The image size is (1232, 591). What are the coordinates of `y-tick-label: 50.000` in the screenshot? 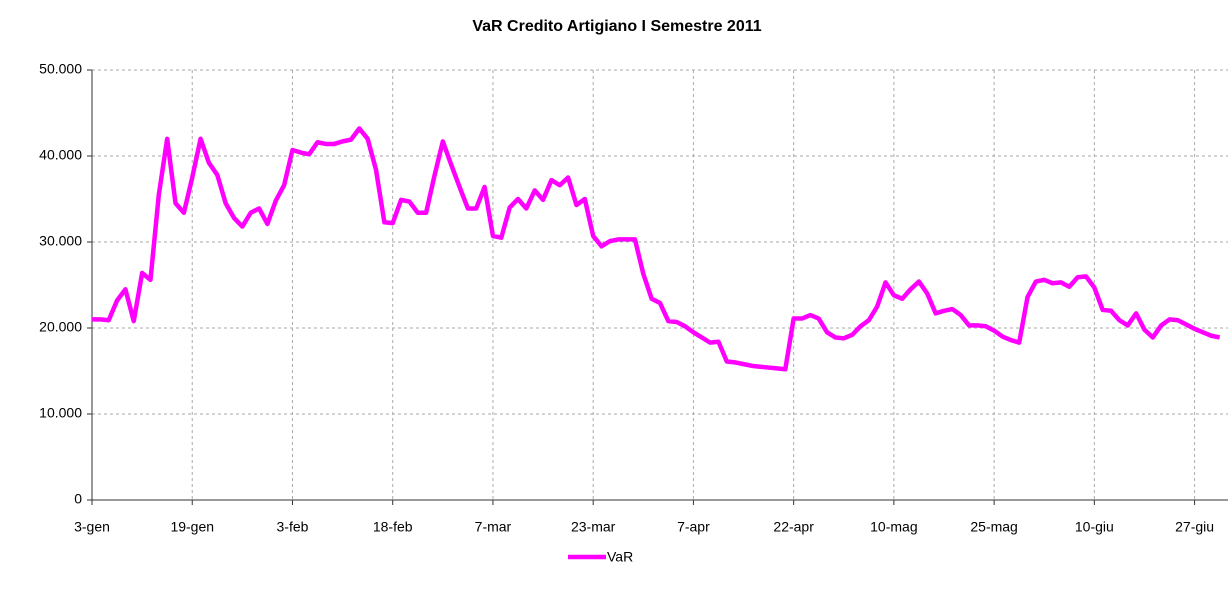 It's located at (60, 69).